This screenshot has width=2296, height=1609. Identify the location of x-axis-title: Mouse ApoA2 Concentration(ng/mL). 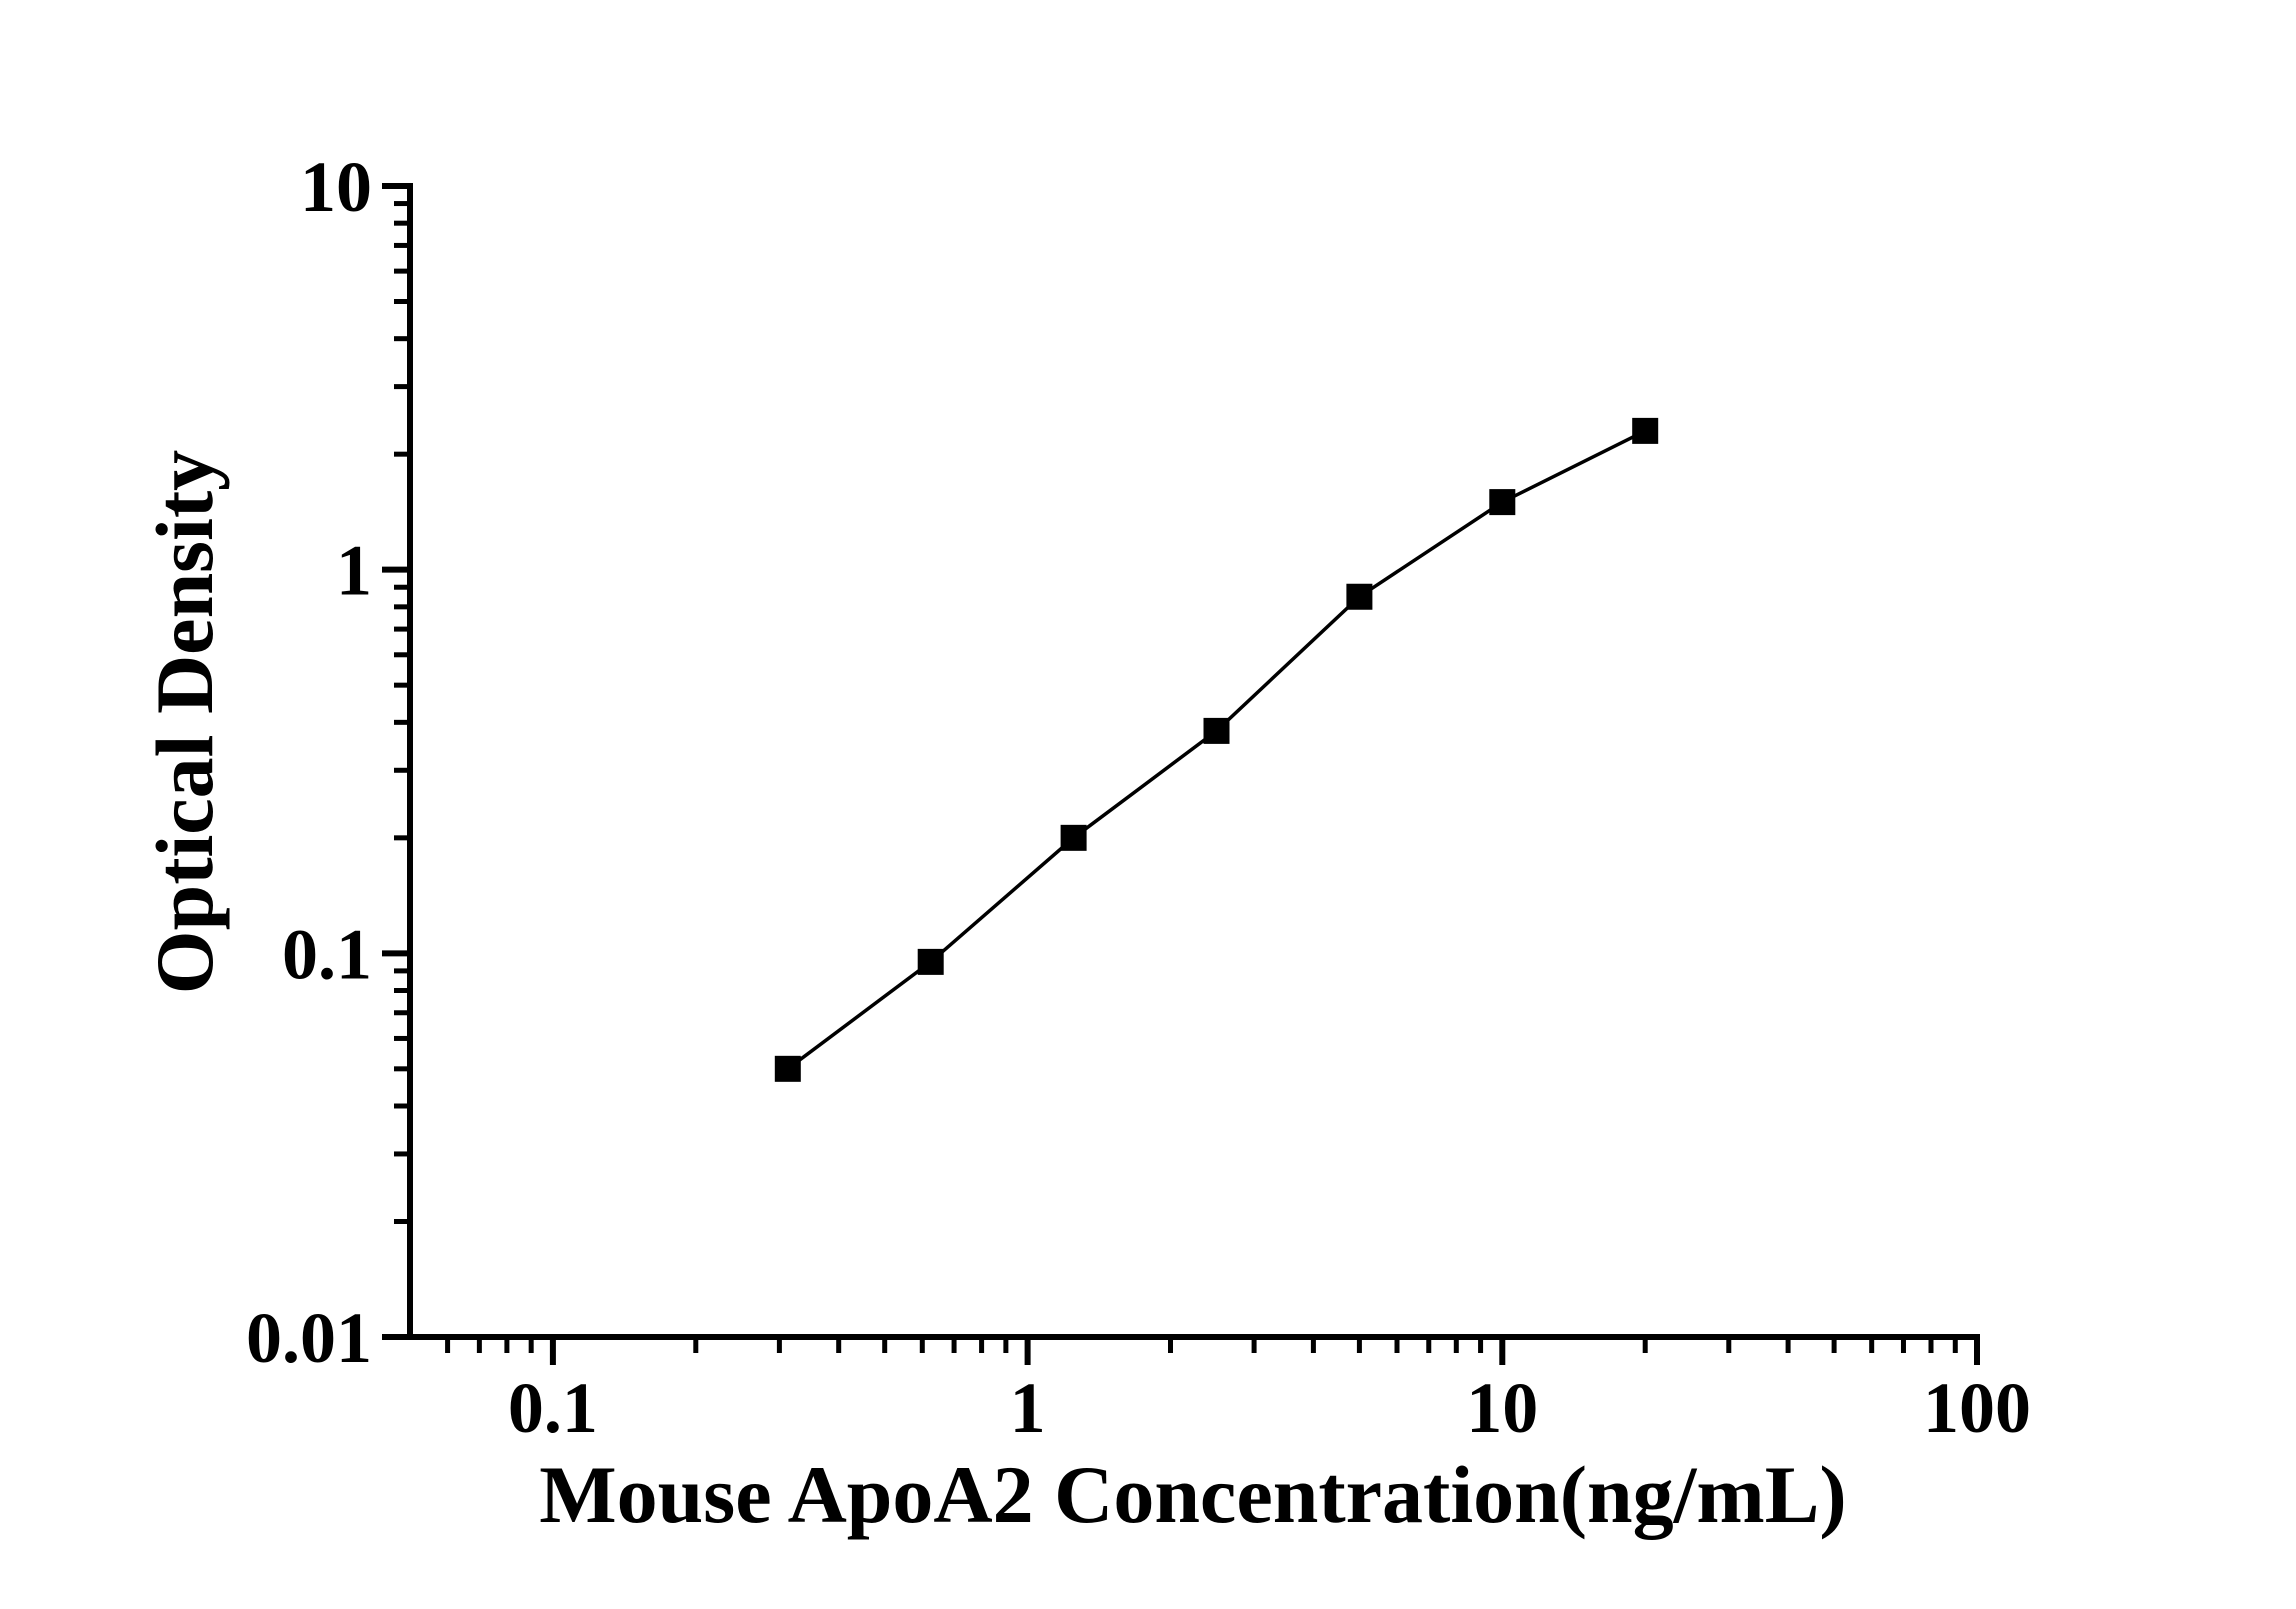
(1192, 1494).